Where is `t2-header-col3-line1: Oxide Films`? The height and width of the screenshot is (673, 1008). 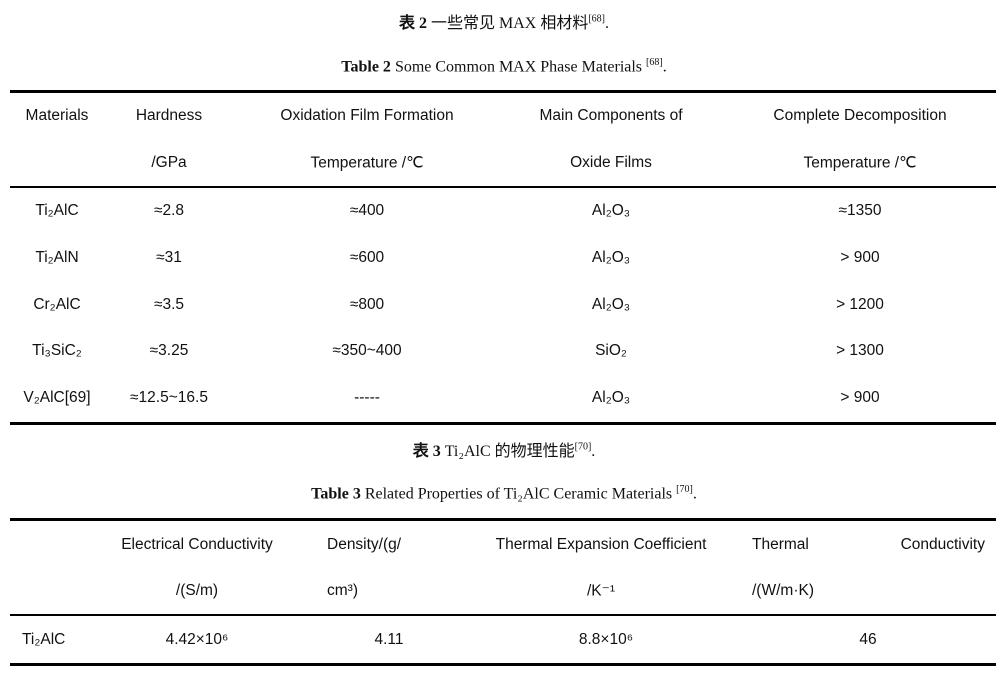 t2-header-col3-line1: Oxide Films is located at coordinates (611, 162).